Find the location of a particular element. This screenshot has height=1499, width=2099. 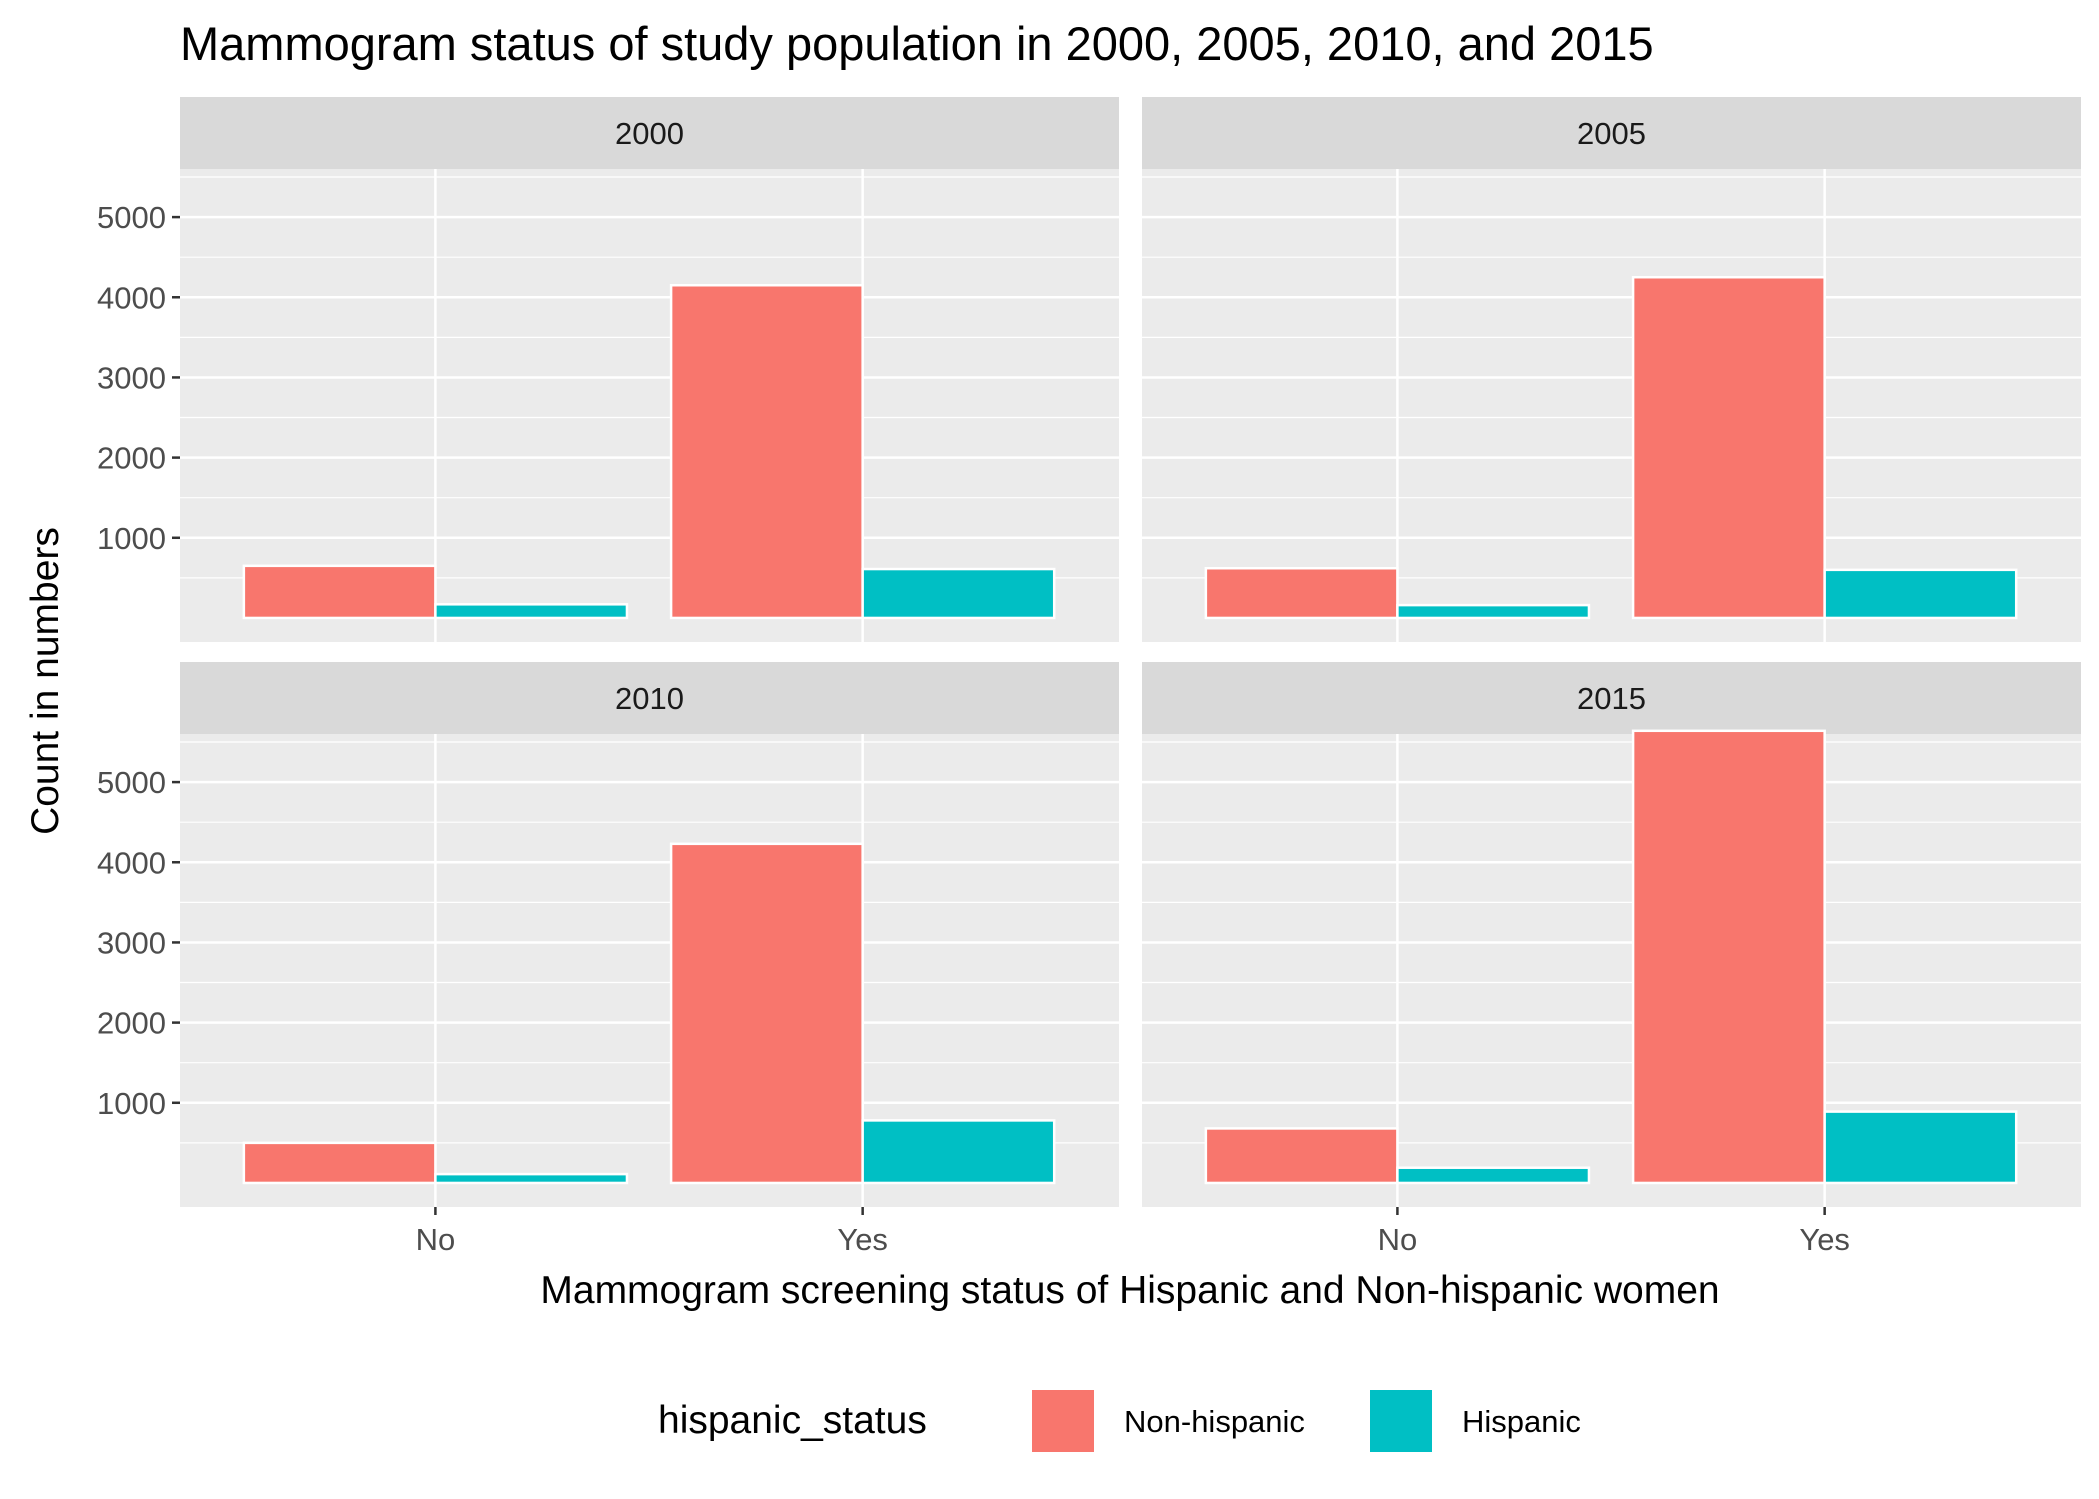

legend-label-hispanic: Hispanic is located at coordinates (1521, 1421).